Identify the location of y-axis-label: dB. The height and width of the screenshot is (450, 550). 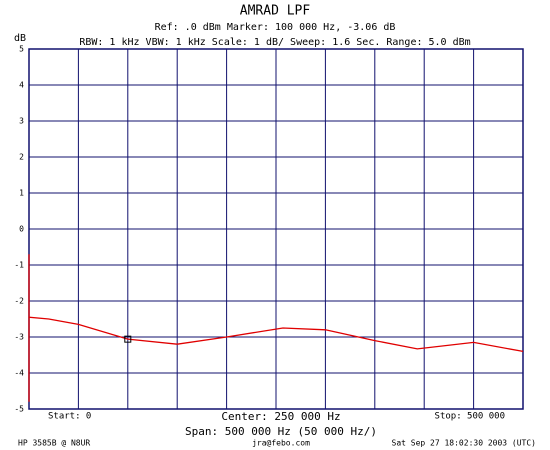
(20, 38).